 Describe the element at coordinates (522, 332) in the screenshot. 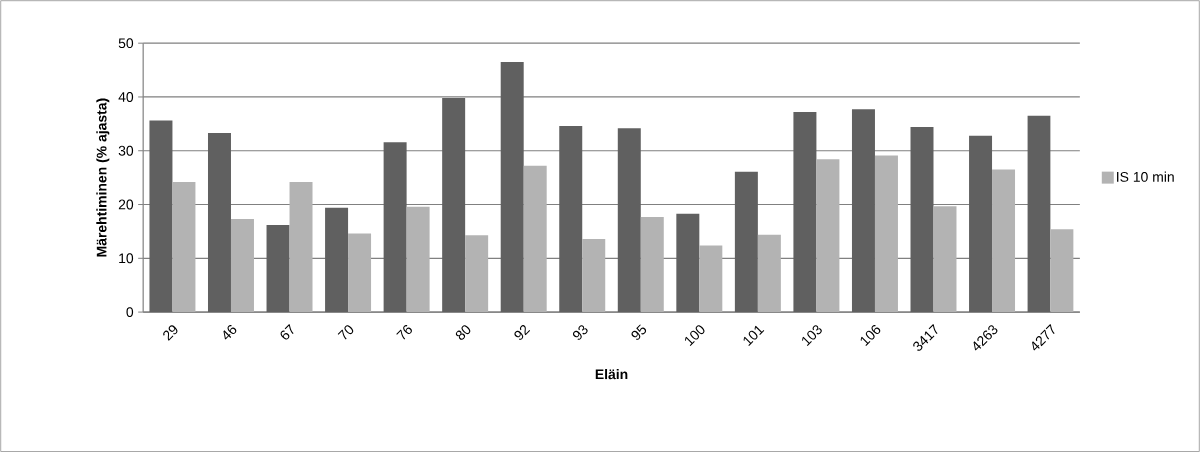

I see `x-tick-label: 92` at that location.